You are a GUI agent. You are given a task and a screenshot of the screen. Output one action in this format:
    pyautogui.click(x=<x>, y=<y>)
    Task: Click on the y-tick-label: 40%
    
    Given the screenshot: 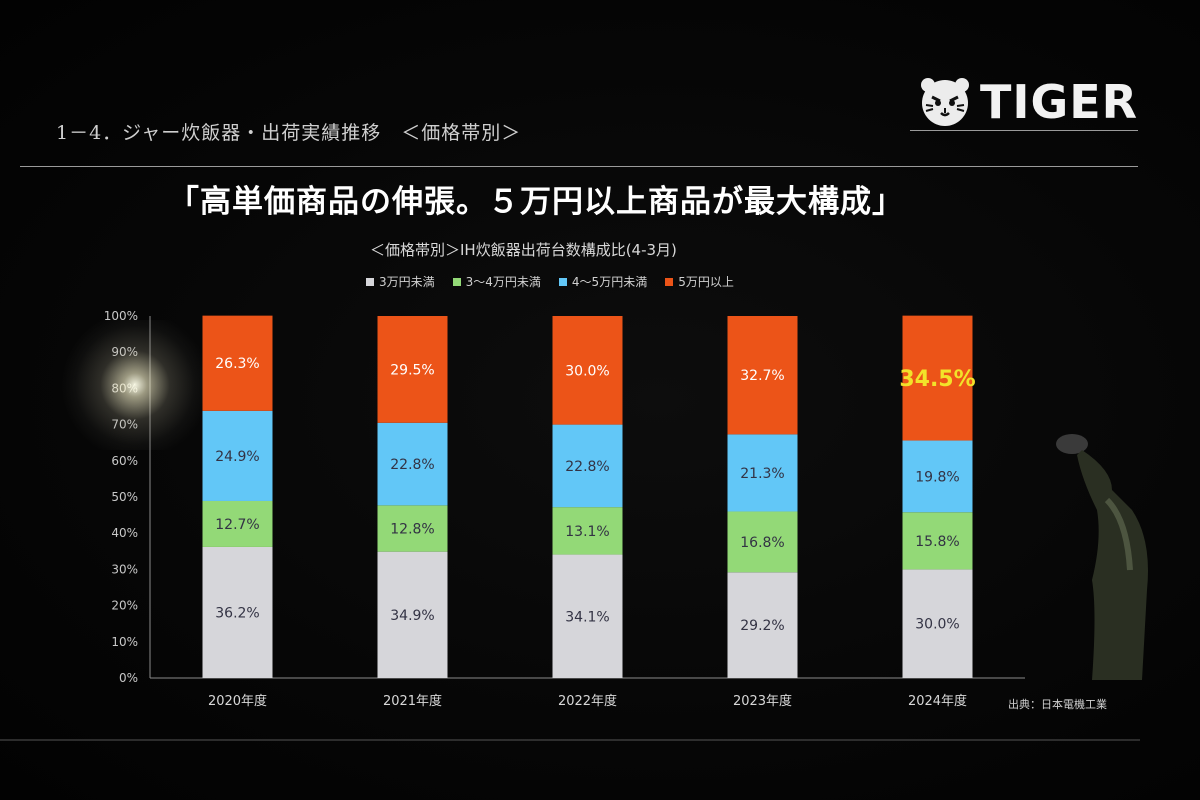 What is the action you would take?
    pyautogui.click(x=124, y=533)
    